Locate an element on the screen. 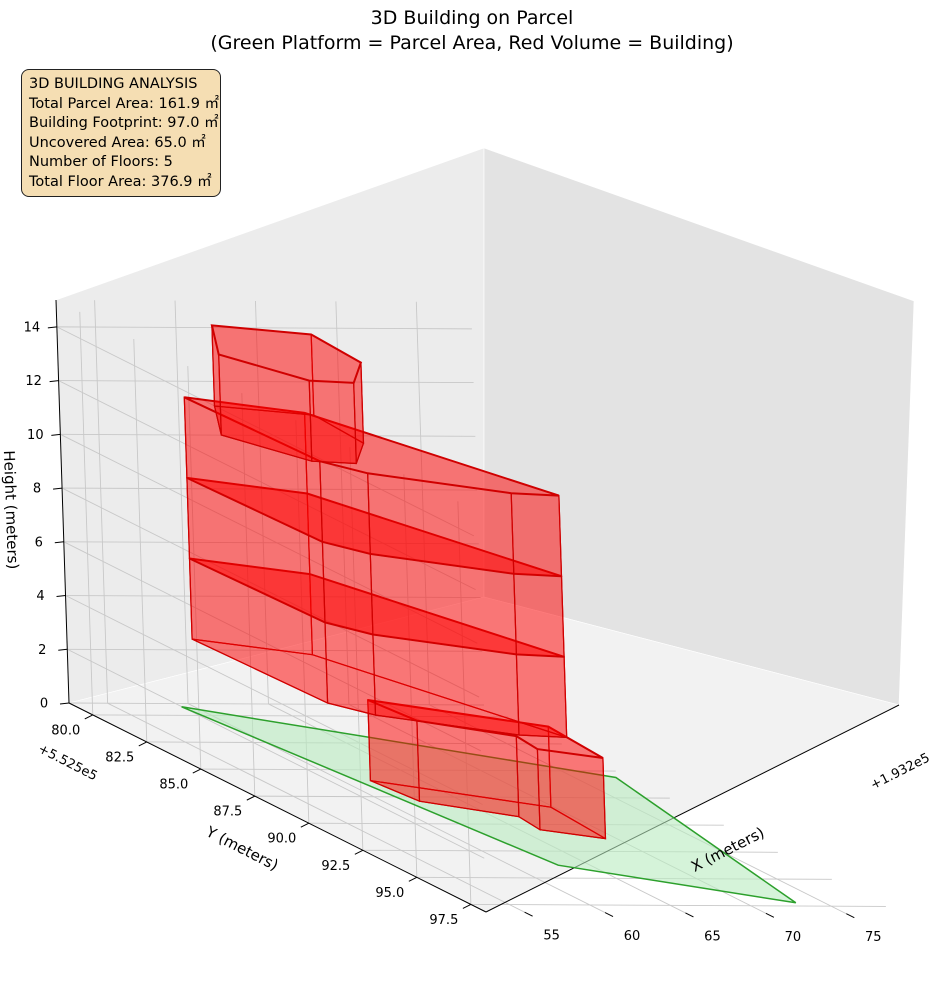  z-tick-label: 6 is located at coordinates (39, 542).